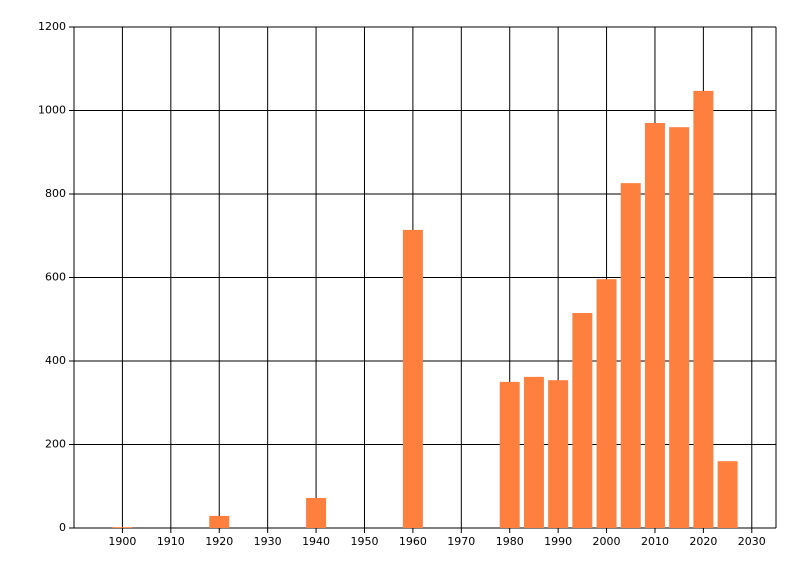  What do you see at coordinates (364, 541) in the screenshot?
I see `x-tick-label: 1950` at bounding box center [364, 541].